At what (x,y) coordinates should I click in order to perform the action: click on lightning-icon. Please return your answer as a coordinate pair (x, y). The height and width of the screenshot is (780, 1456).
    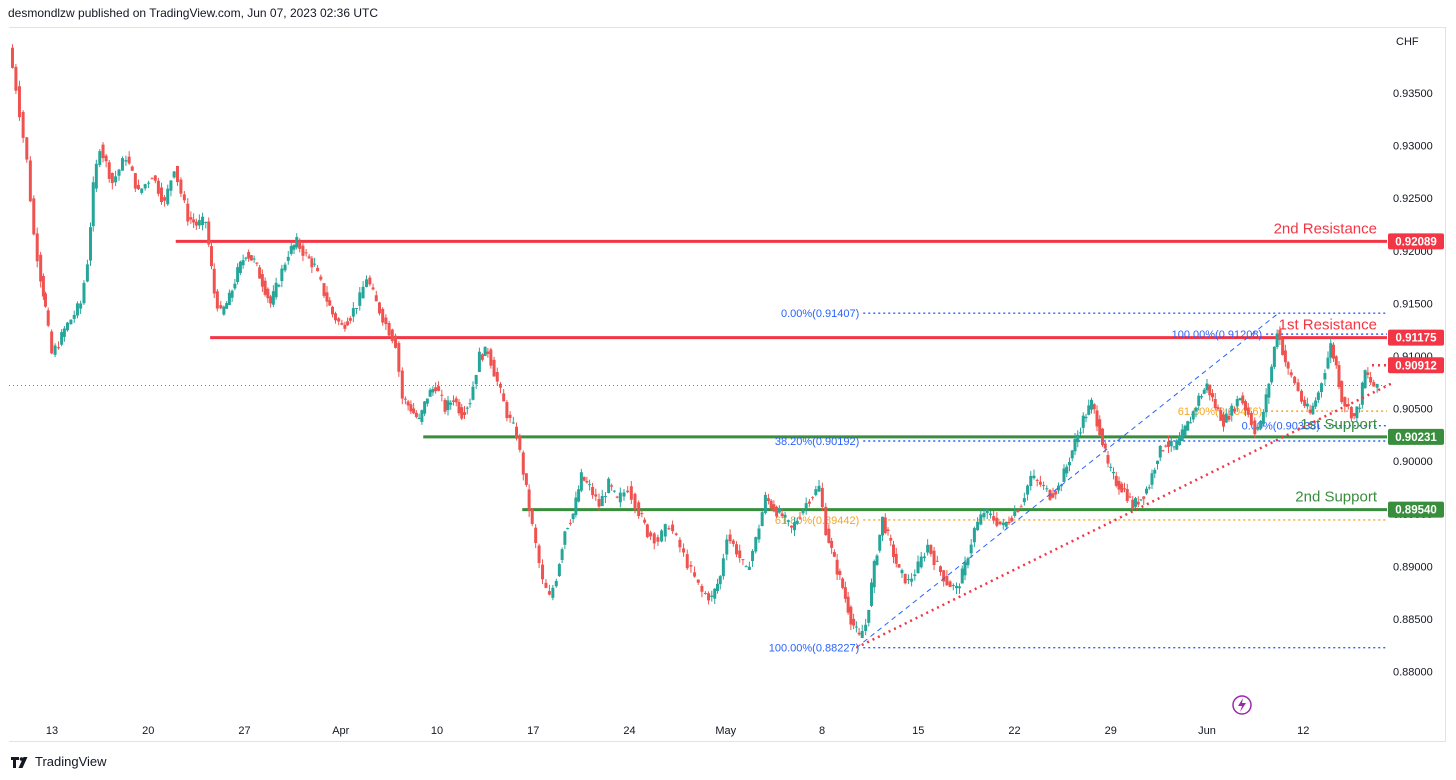
    Looking at the image, I should click on (1242, 705).